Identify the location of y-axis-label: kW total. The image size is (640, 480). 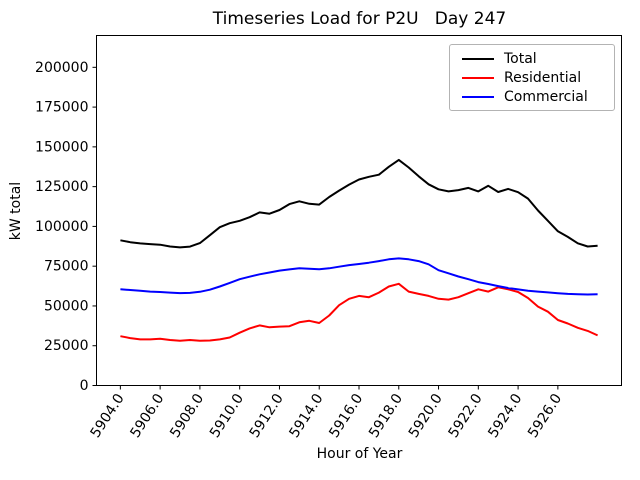
(16, 211).